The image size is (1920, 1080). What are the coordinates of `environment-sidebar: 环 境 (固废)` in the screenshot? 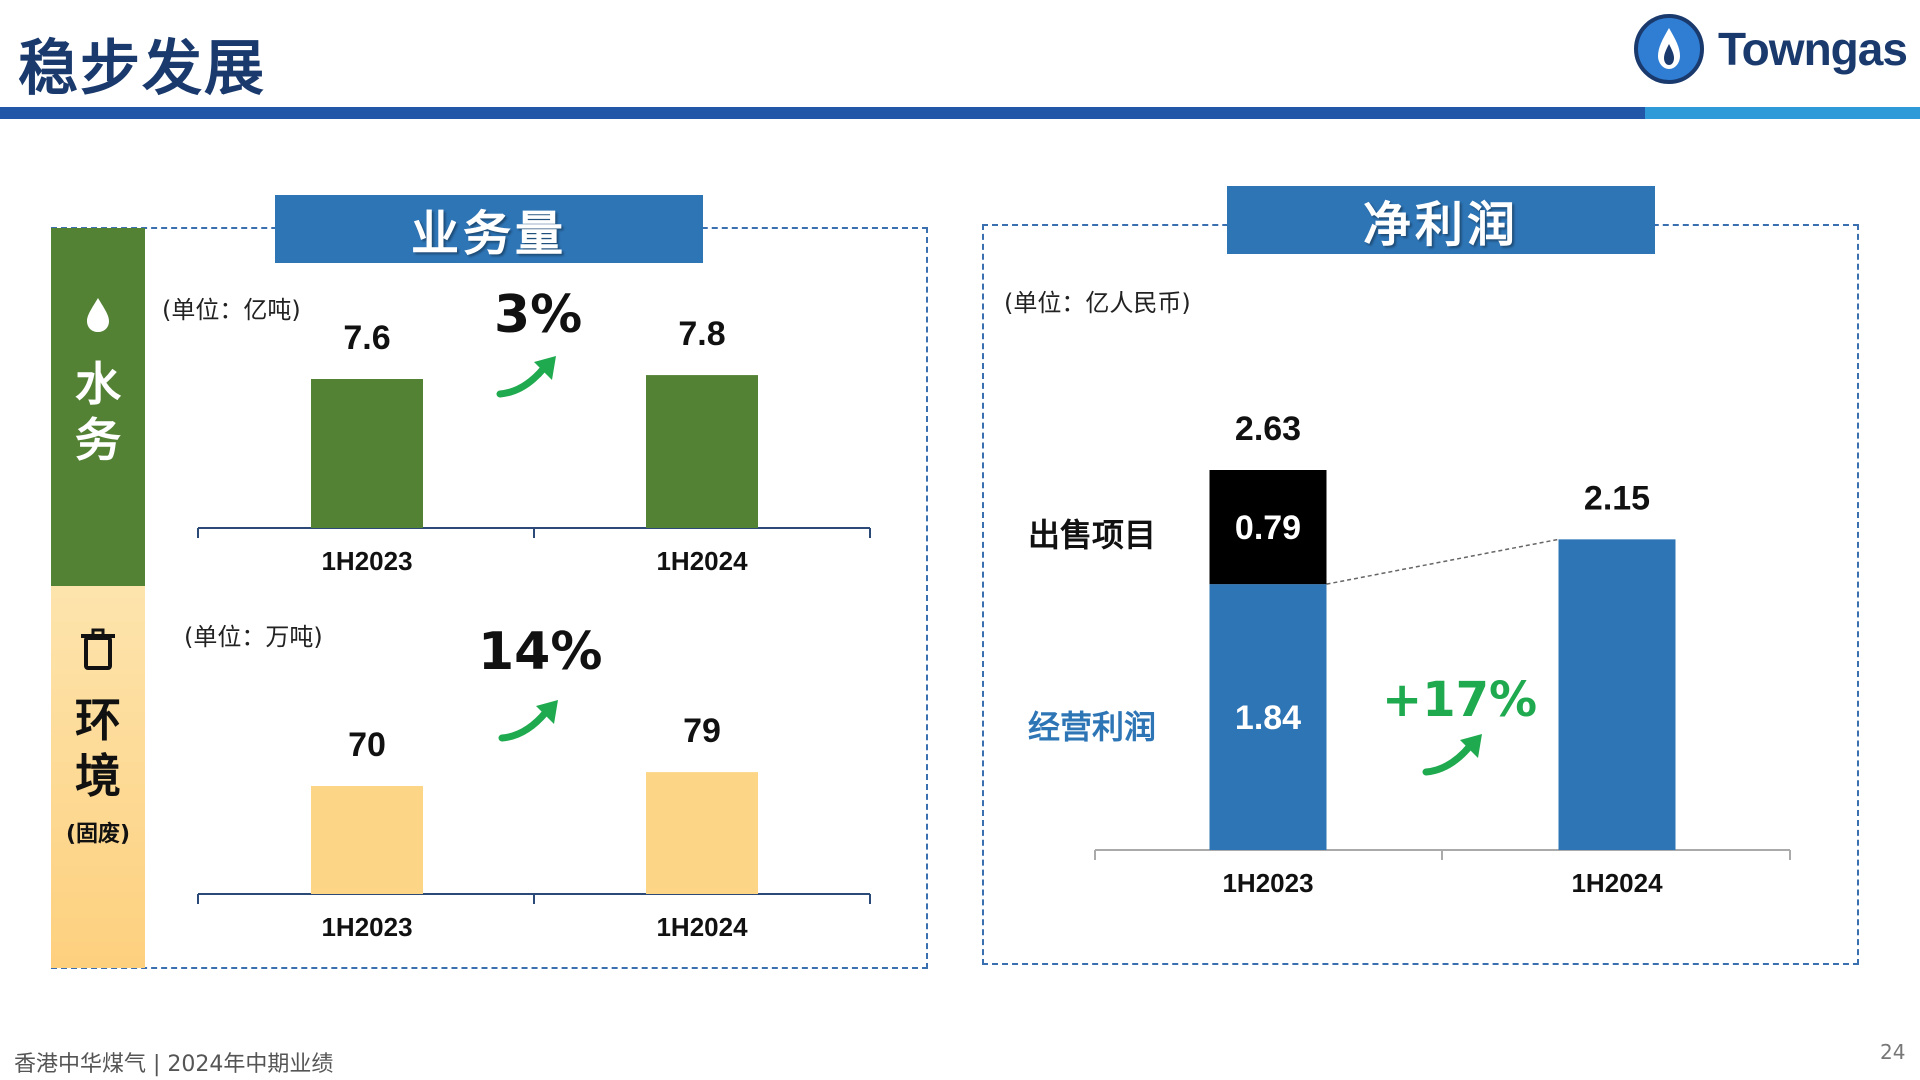 It's located at (98, 777).